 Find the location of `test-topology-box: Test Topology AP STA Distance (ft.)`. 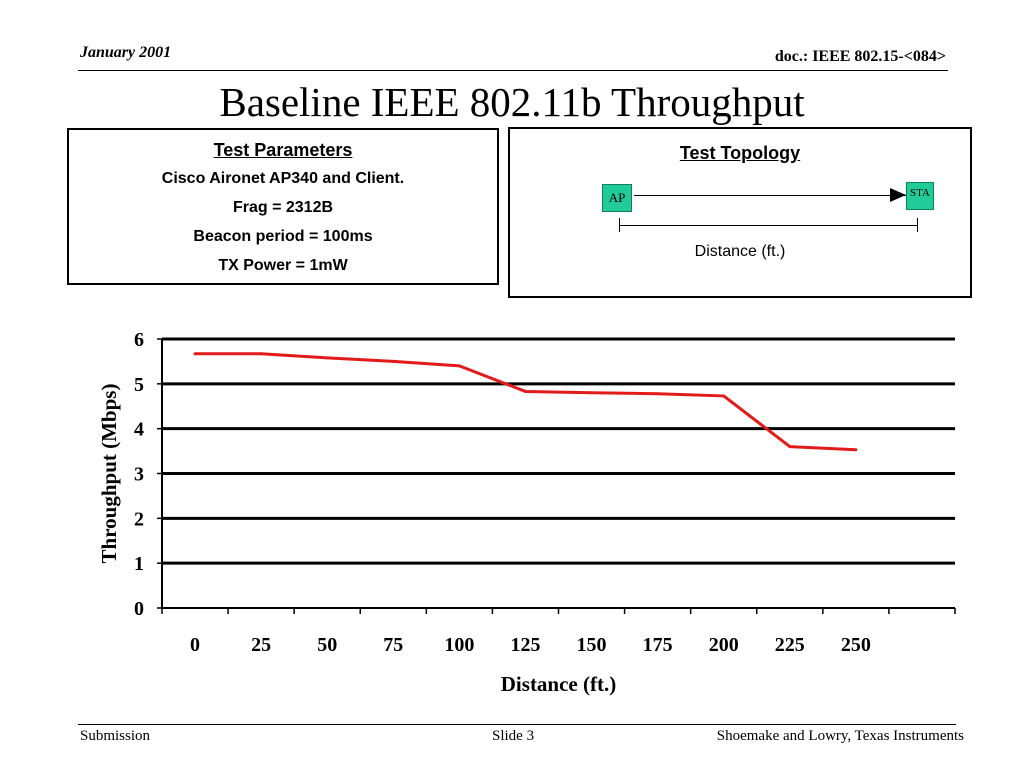

test-topology-box: Test Topology AP STA Distance (ft.) is located at coordinates (740, 212).